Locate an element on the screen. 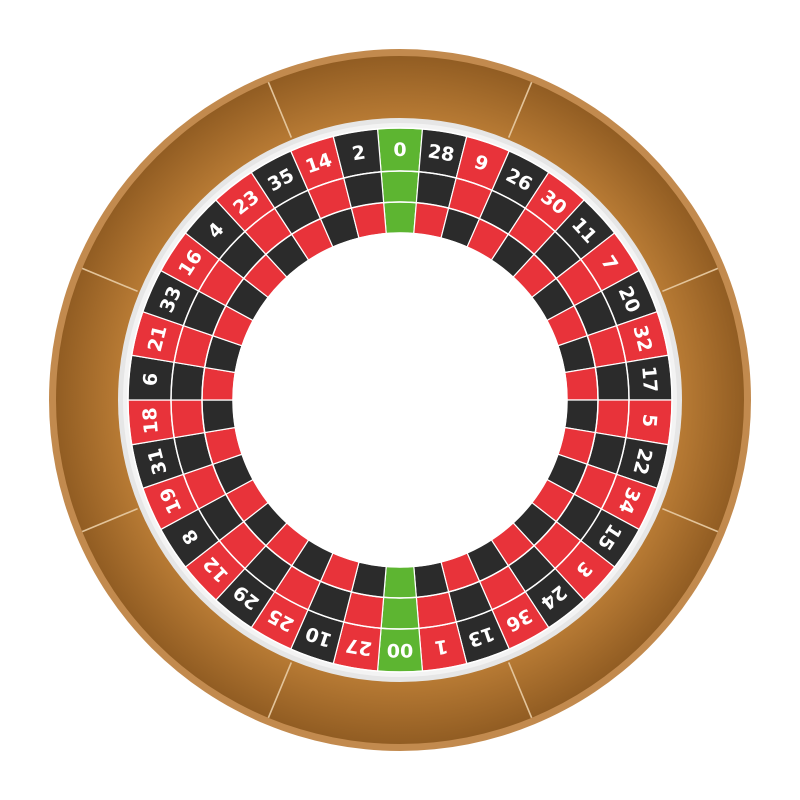 The height and width of the screenshot is (800, 800). pocket-number-label: 6 is located at coordinates (150, 379).